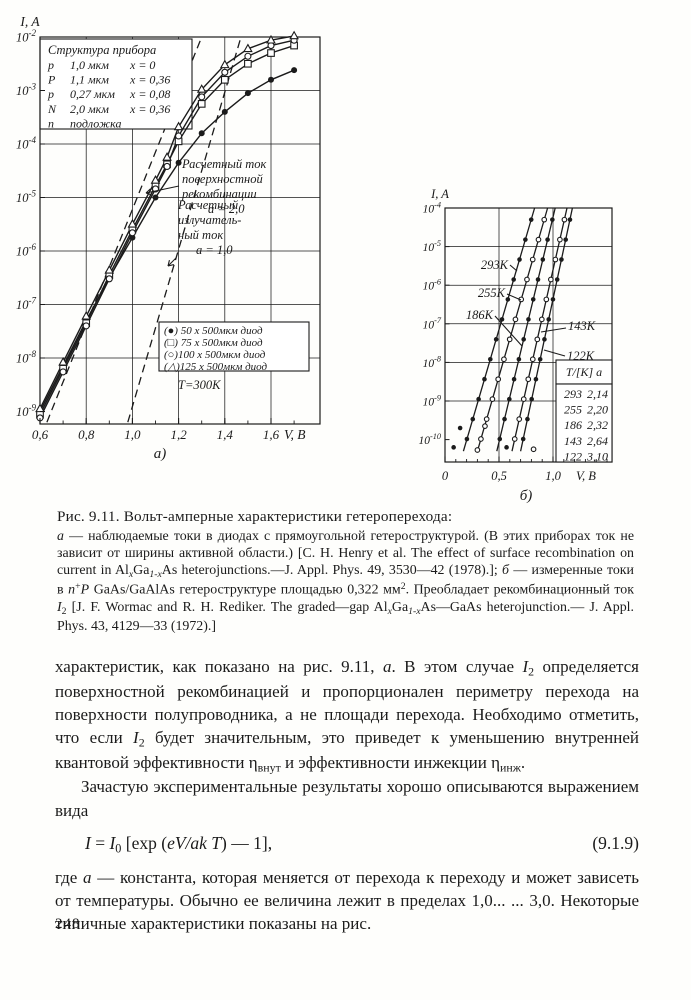 This screenshot has height=1000, width=691. What do you see at coordinates (215, 355) in the screenshot?
I see `svg-text: (○)100 x 500мкм диод` at bounding box center [215, 355].